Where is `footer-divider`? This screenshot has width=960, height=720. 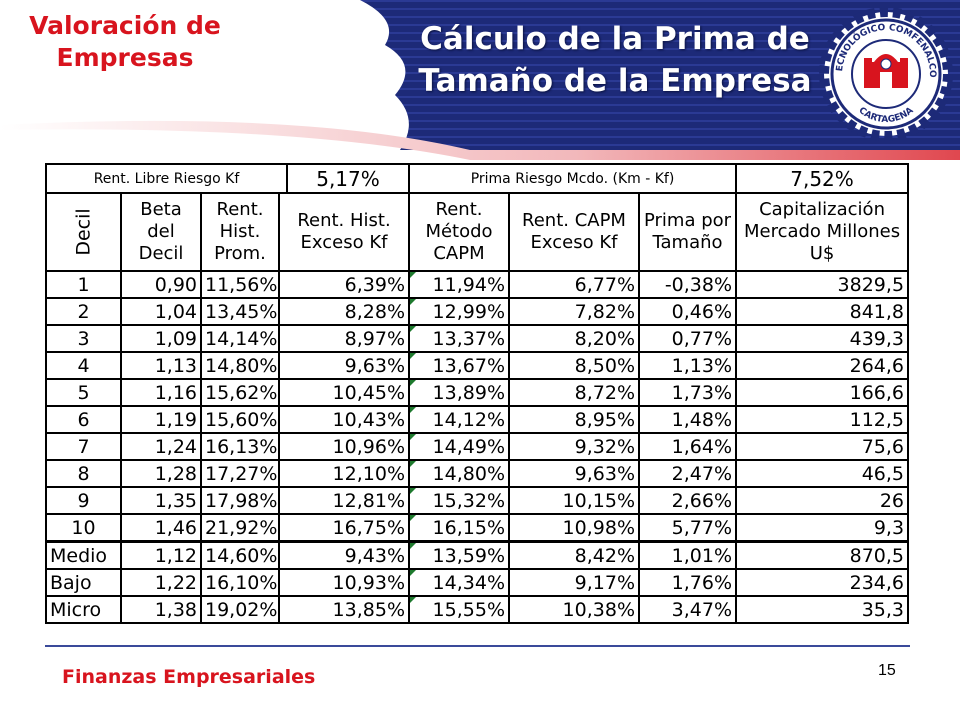
footer-divider is located at coordinates (477, 646).